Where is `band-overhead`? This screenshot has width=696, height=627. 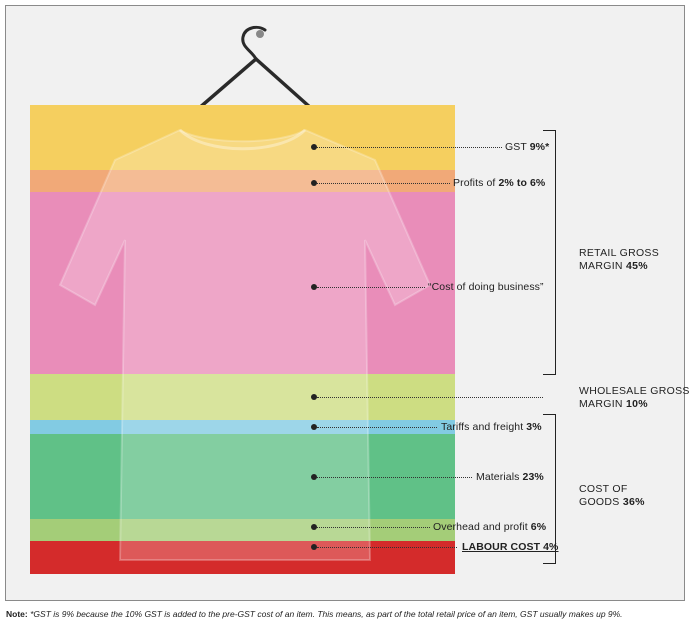
band-overhead is located at coordinates (242, 530).